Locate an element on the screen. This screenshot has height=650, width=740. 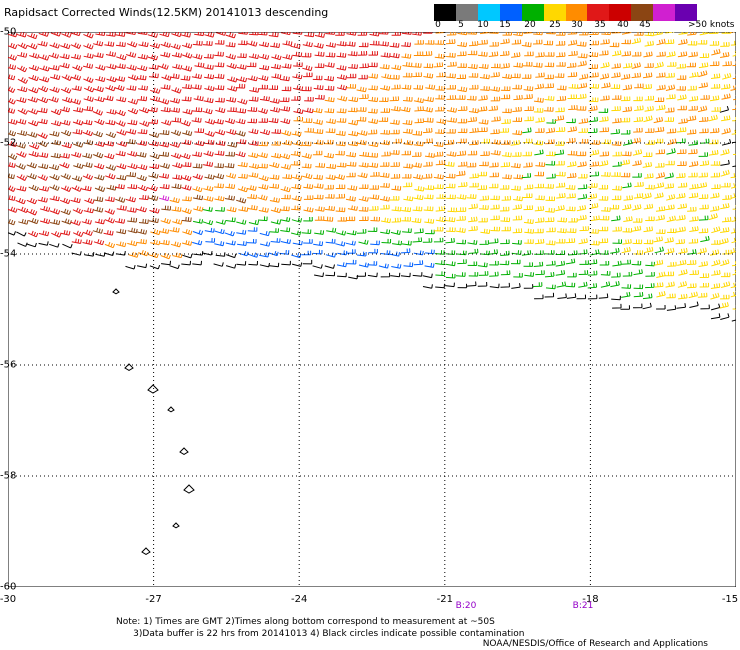
time-label-b21: B:21 is located at coordinates (583, 606).